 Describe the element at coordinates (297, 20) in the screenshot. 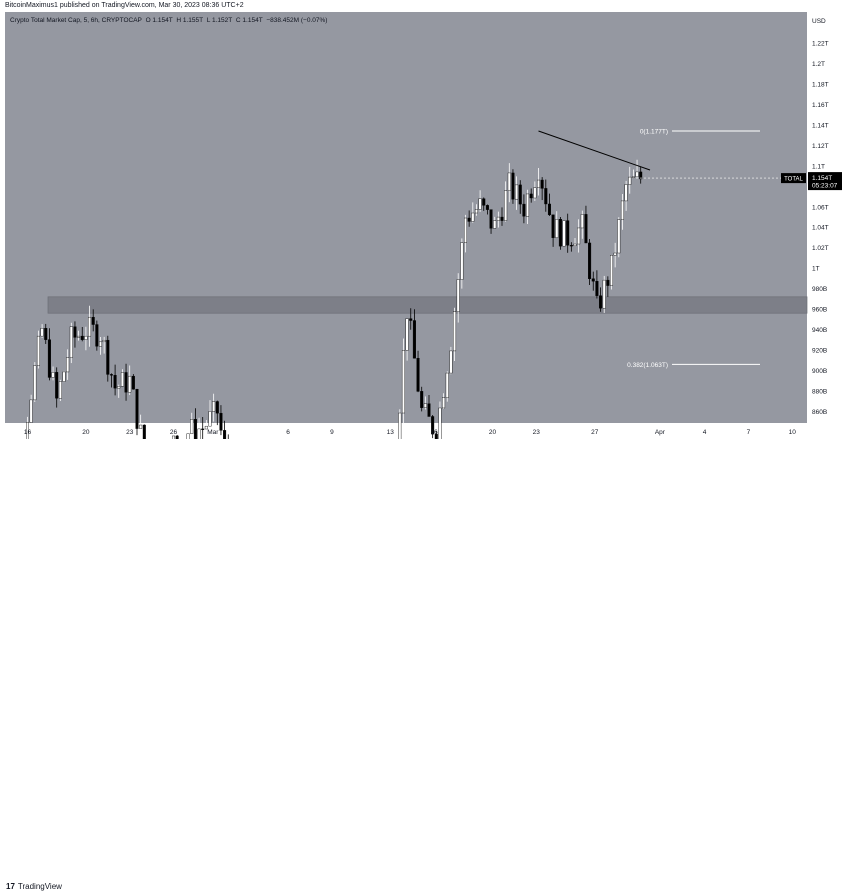

I see `ohlc-change: −838.452M (−0.07%)` at that location.